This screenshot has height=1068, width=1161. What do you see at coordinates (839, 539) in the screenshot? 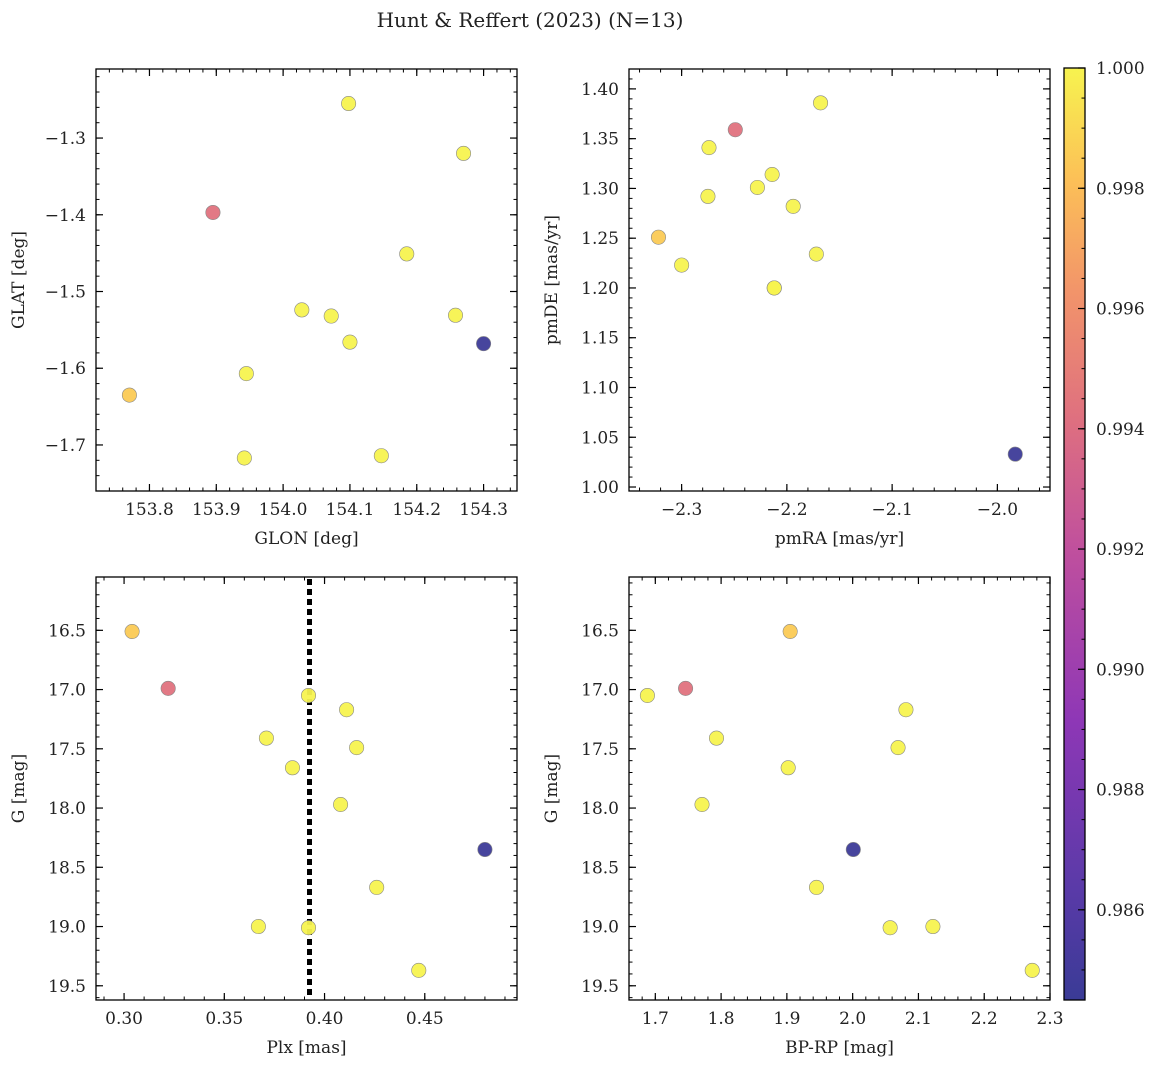
I see `x-axis-label: pmRA [mas/yr]` at bounding box center [839, 539].